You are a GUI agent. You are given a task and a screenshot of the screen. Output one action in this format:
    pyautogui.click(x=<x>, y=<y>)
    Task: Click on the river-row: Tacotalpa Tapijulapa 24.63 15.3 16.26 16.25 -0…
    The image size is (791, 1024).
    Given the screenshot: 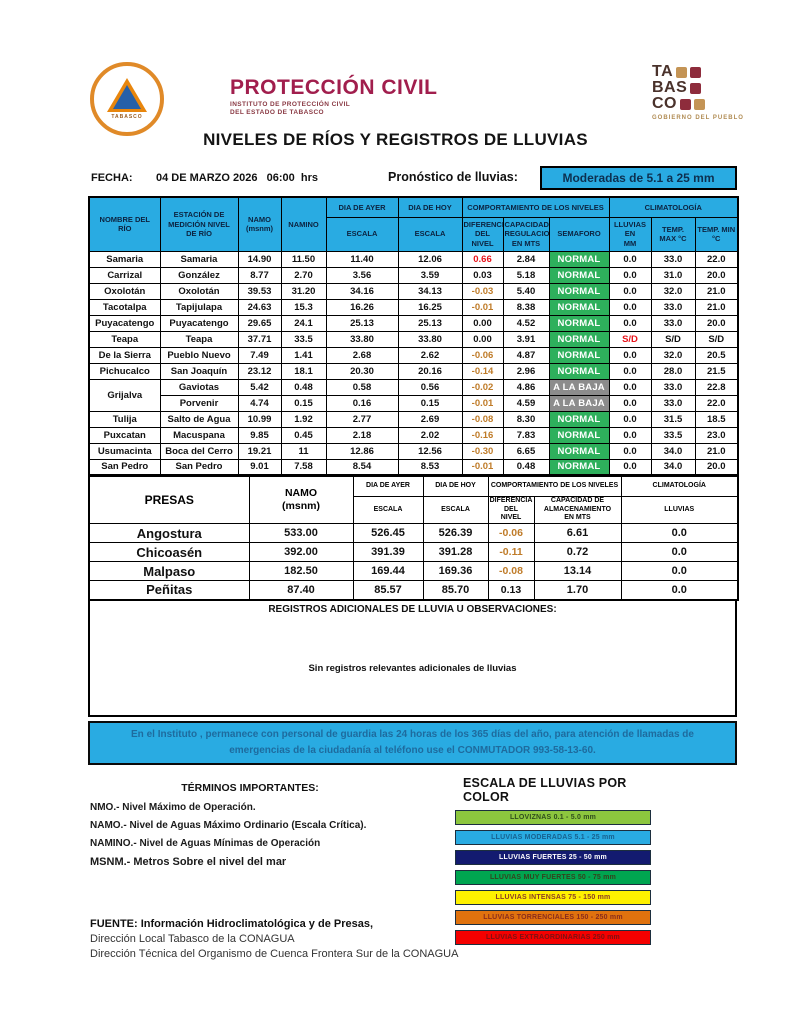 What is the action you would take?
    pyautogui.click(x=413, y=307)
    